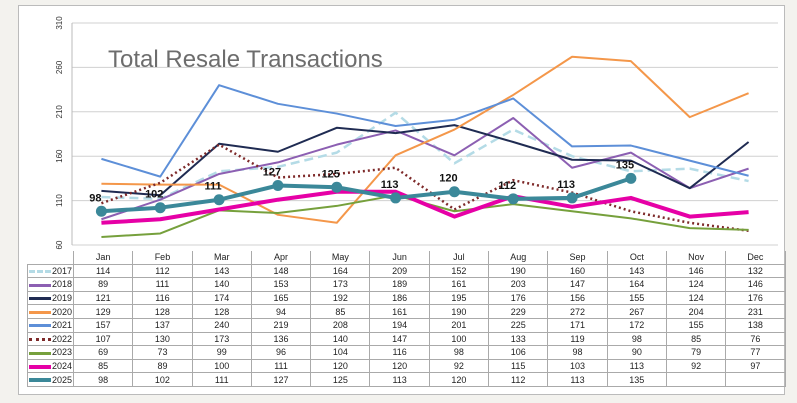 The image size is (797, 403). What do you see at coordinates (755, 258) in the screenshot?
I see `x-tick-label: Dec` at bounding box center [755, 258].